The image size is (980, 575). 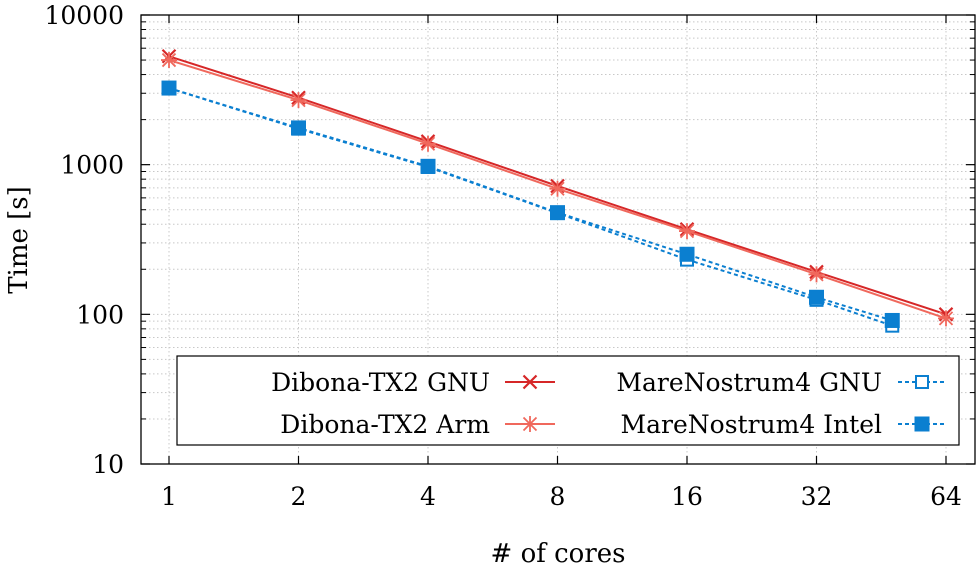 I want to click on legend-entry: MareNostrum4 Intel, so click(x=783, y=424).